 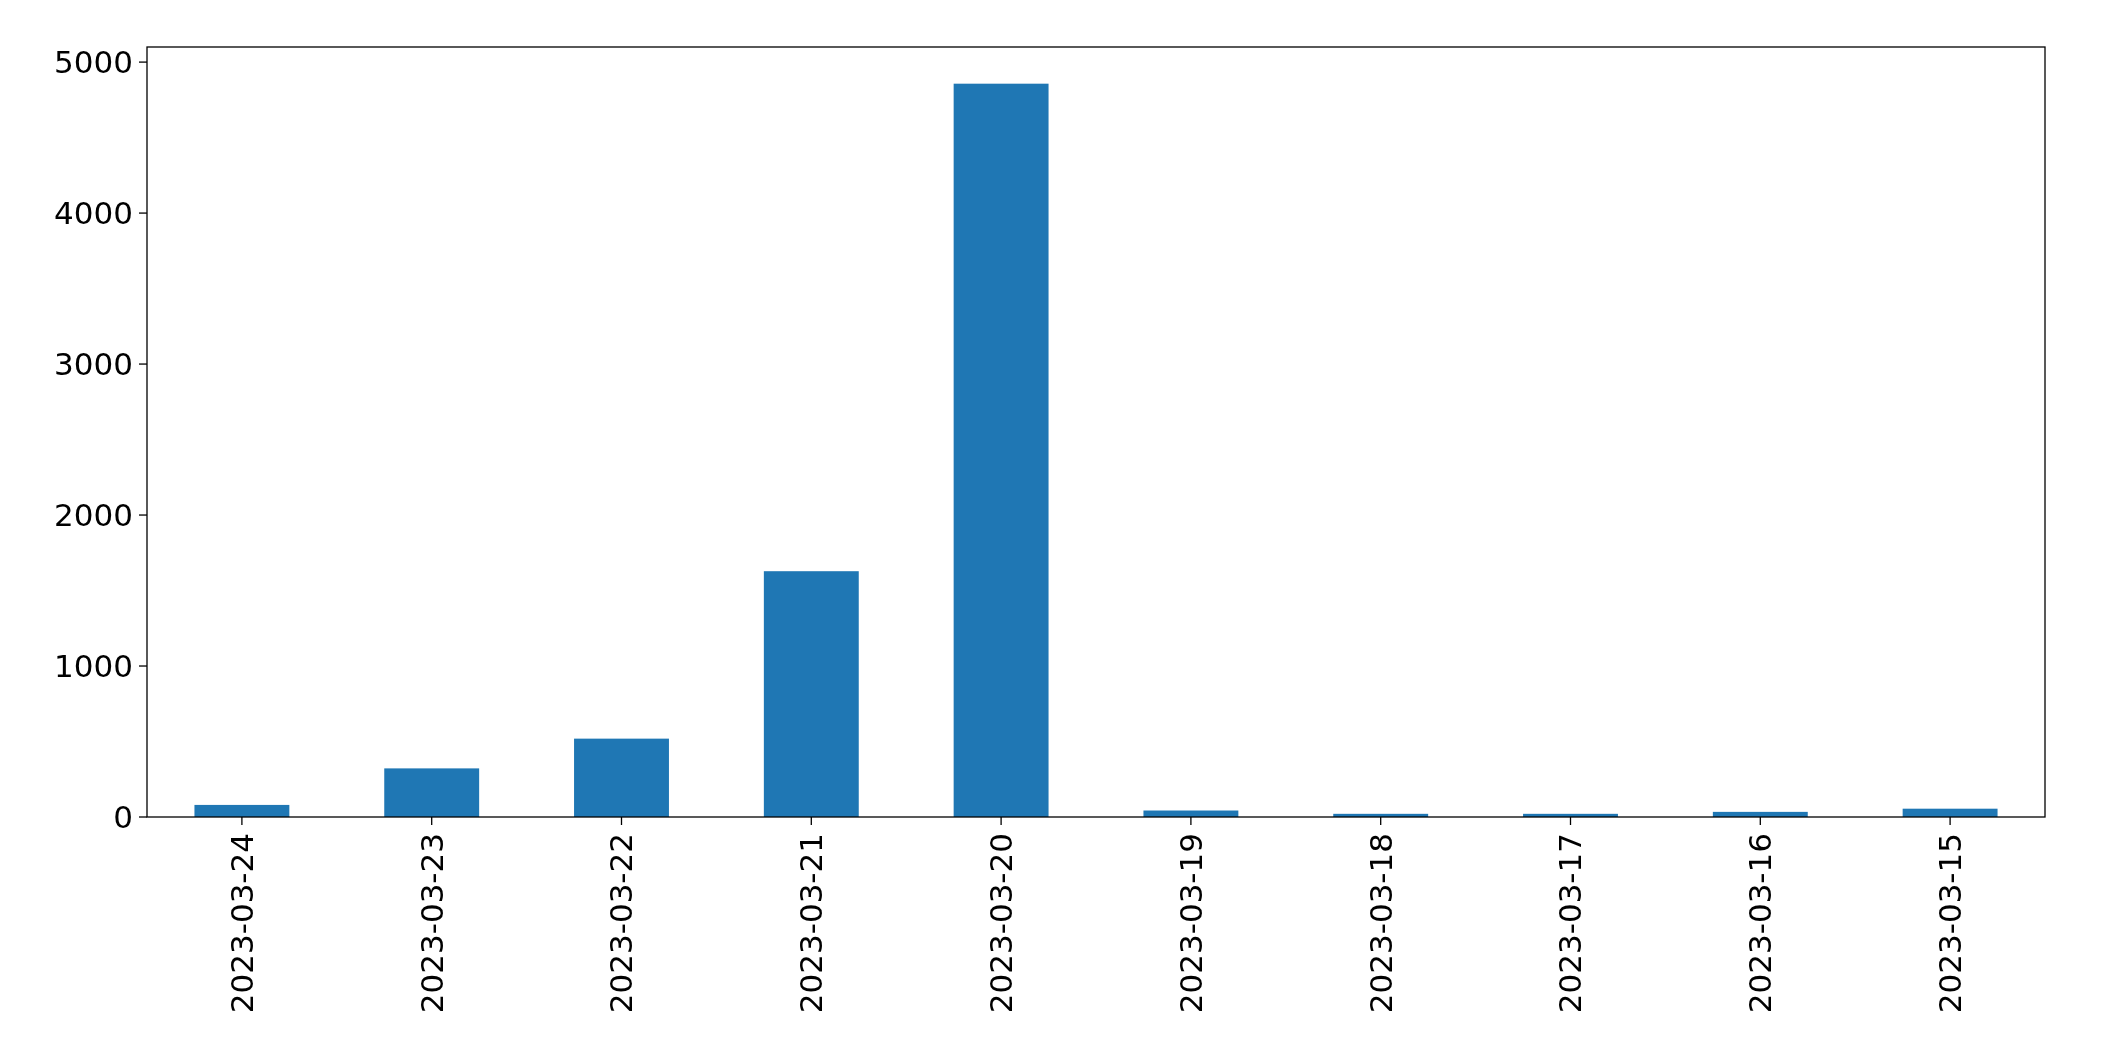 What do you see at coordinates (621, 923) in the screenshot?
I see `x-tick-label: 2023-03-22` at bounding box center [621, 923].